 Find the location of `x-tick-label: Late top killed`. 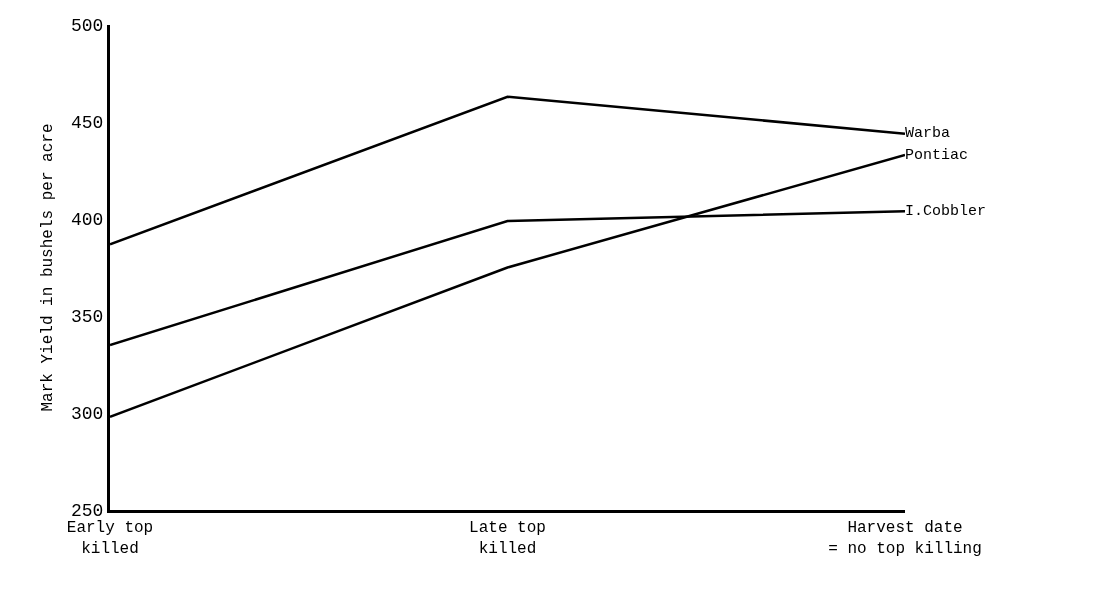

x-tick-label: Late top killed is located at coordinates (507, 538).